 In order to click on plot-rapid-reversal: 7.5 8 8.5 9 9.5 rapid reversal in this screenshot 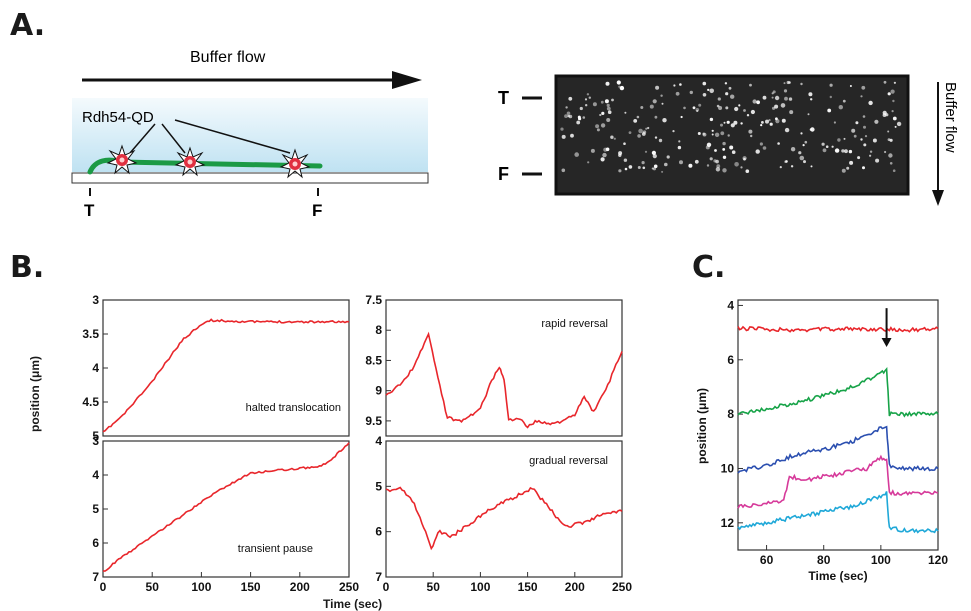, I will do `click(494, 365)`.